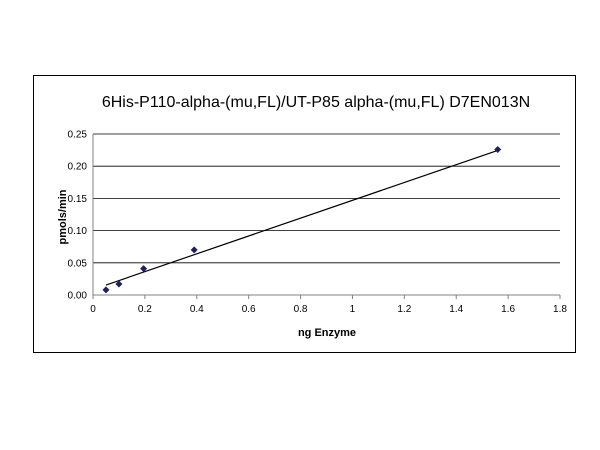 Image resolution: width=600 pixels, height=450 pixels. Describe the element at coordinates (301, 309) in the screenshot. I see `x-tick-label: 0.8` at that location.